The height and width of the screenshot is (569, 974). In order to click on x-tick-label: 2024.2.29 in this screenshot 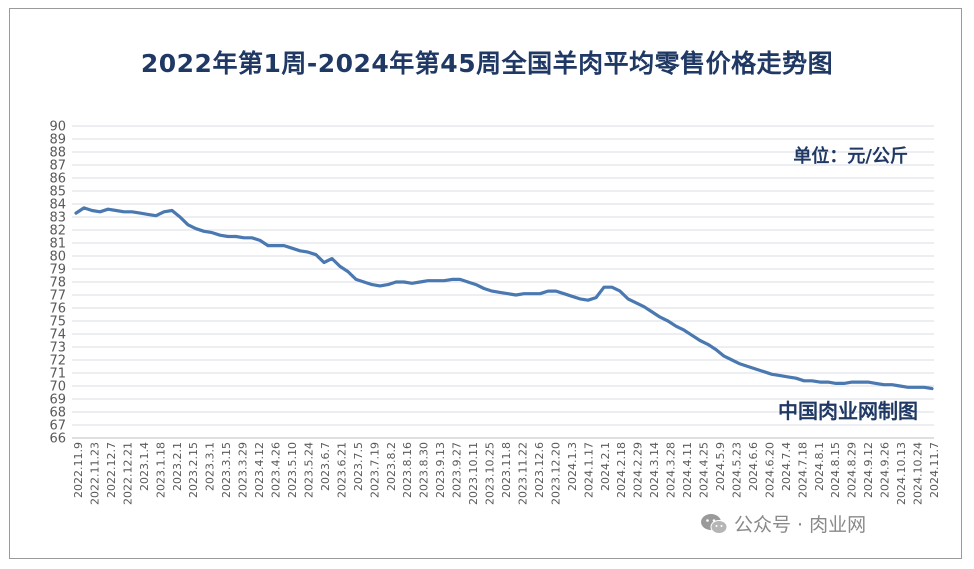, I will do `click(638, 470)`.